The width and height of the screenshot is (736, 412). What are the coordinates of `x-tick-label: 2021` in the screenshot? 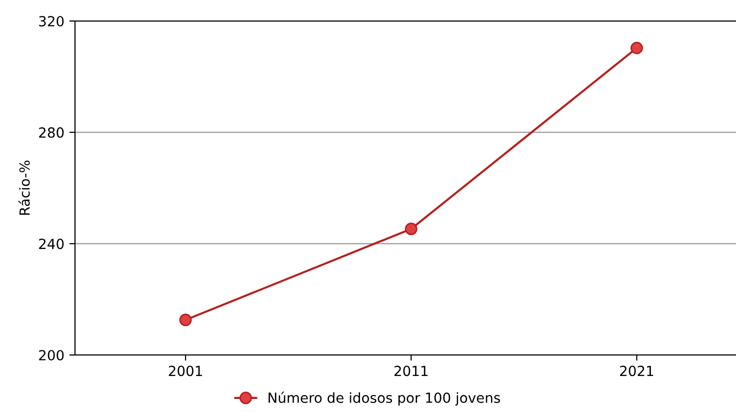 It's located at (637, 371).